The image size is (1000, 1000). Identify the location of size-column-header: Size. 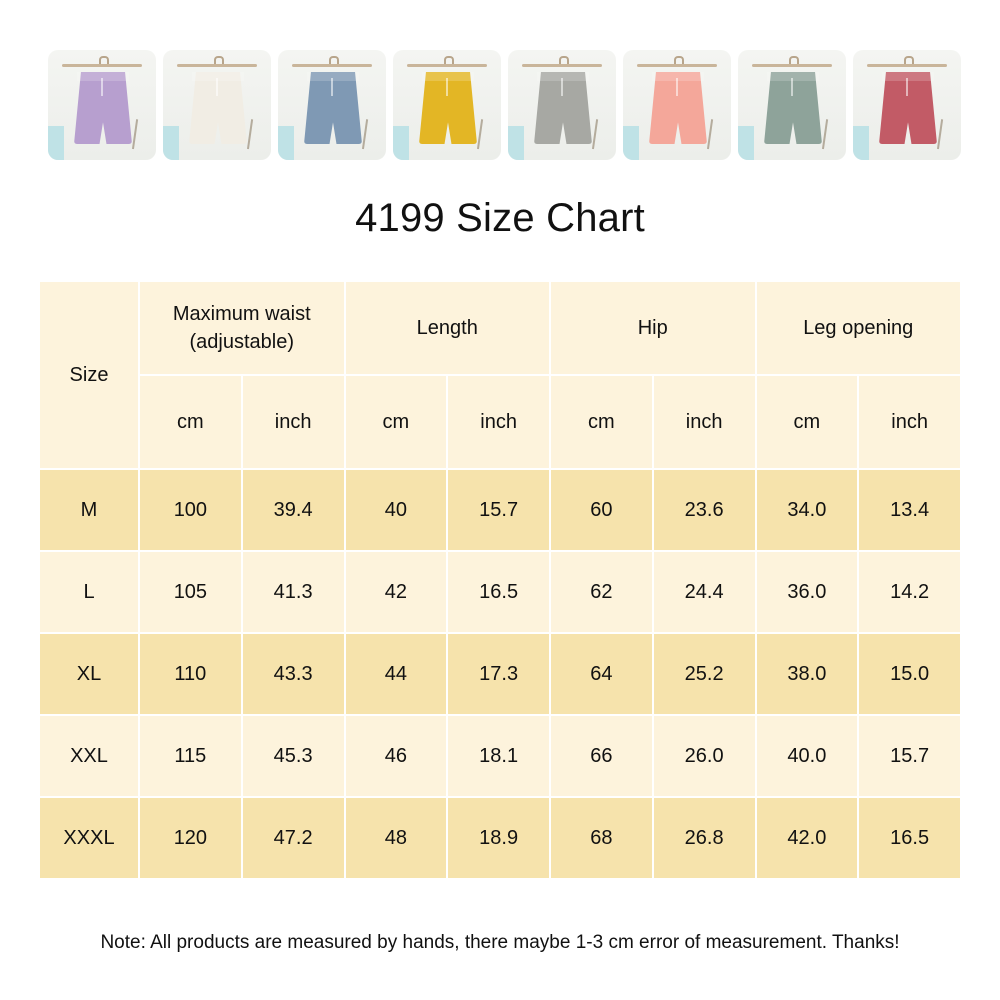
(89, 375).